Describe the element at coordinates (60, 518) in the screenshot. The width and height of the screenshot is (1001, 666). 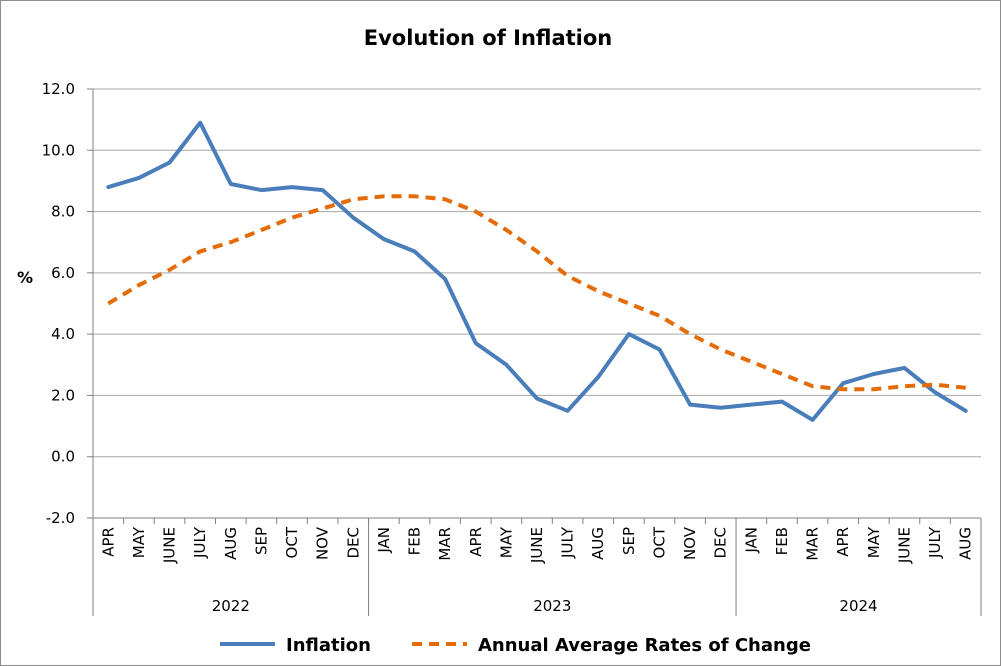
I see `y-tick-label: -2.0` at that location.